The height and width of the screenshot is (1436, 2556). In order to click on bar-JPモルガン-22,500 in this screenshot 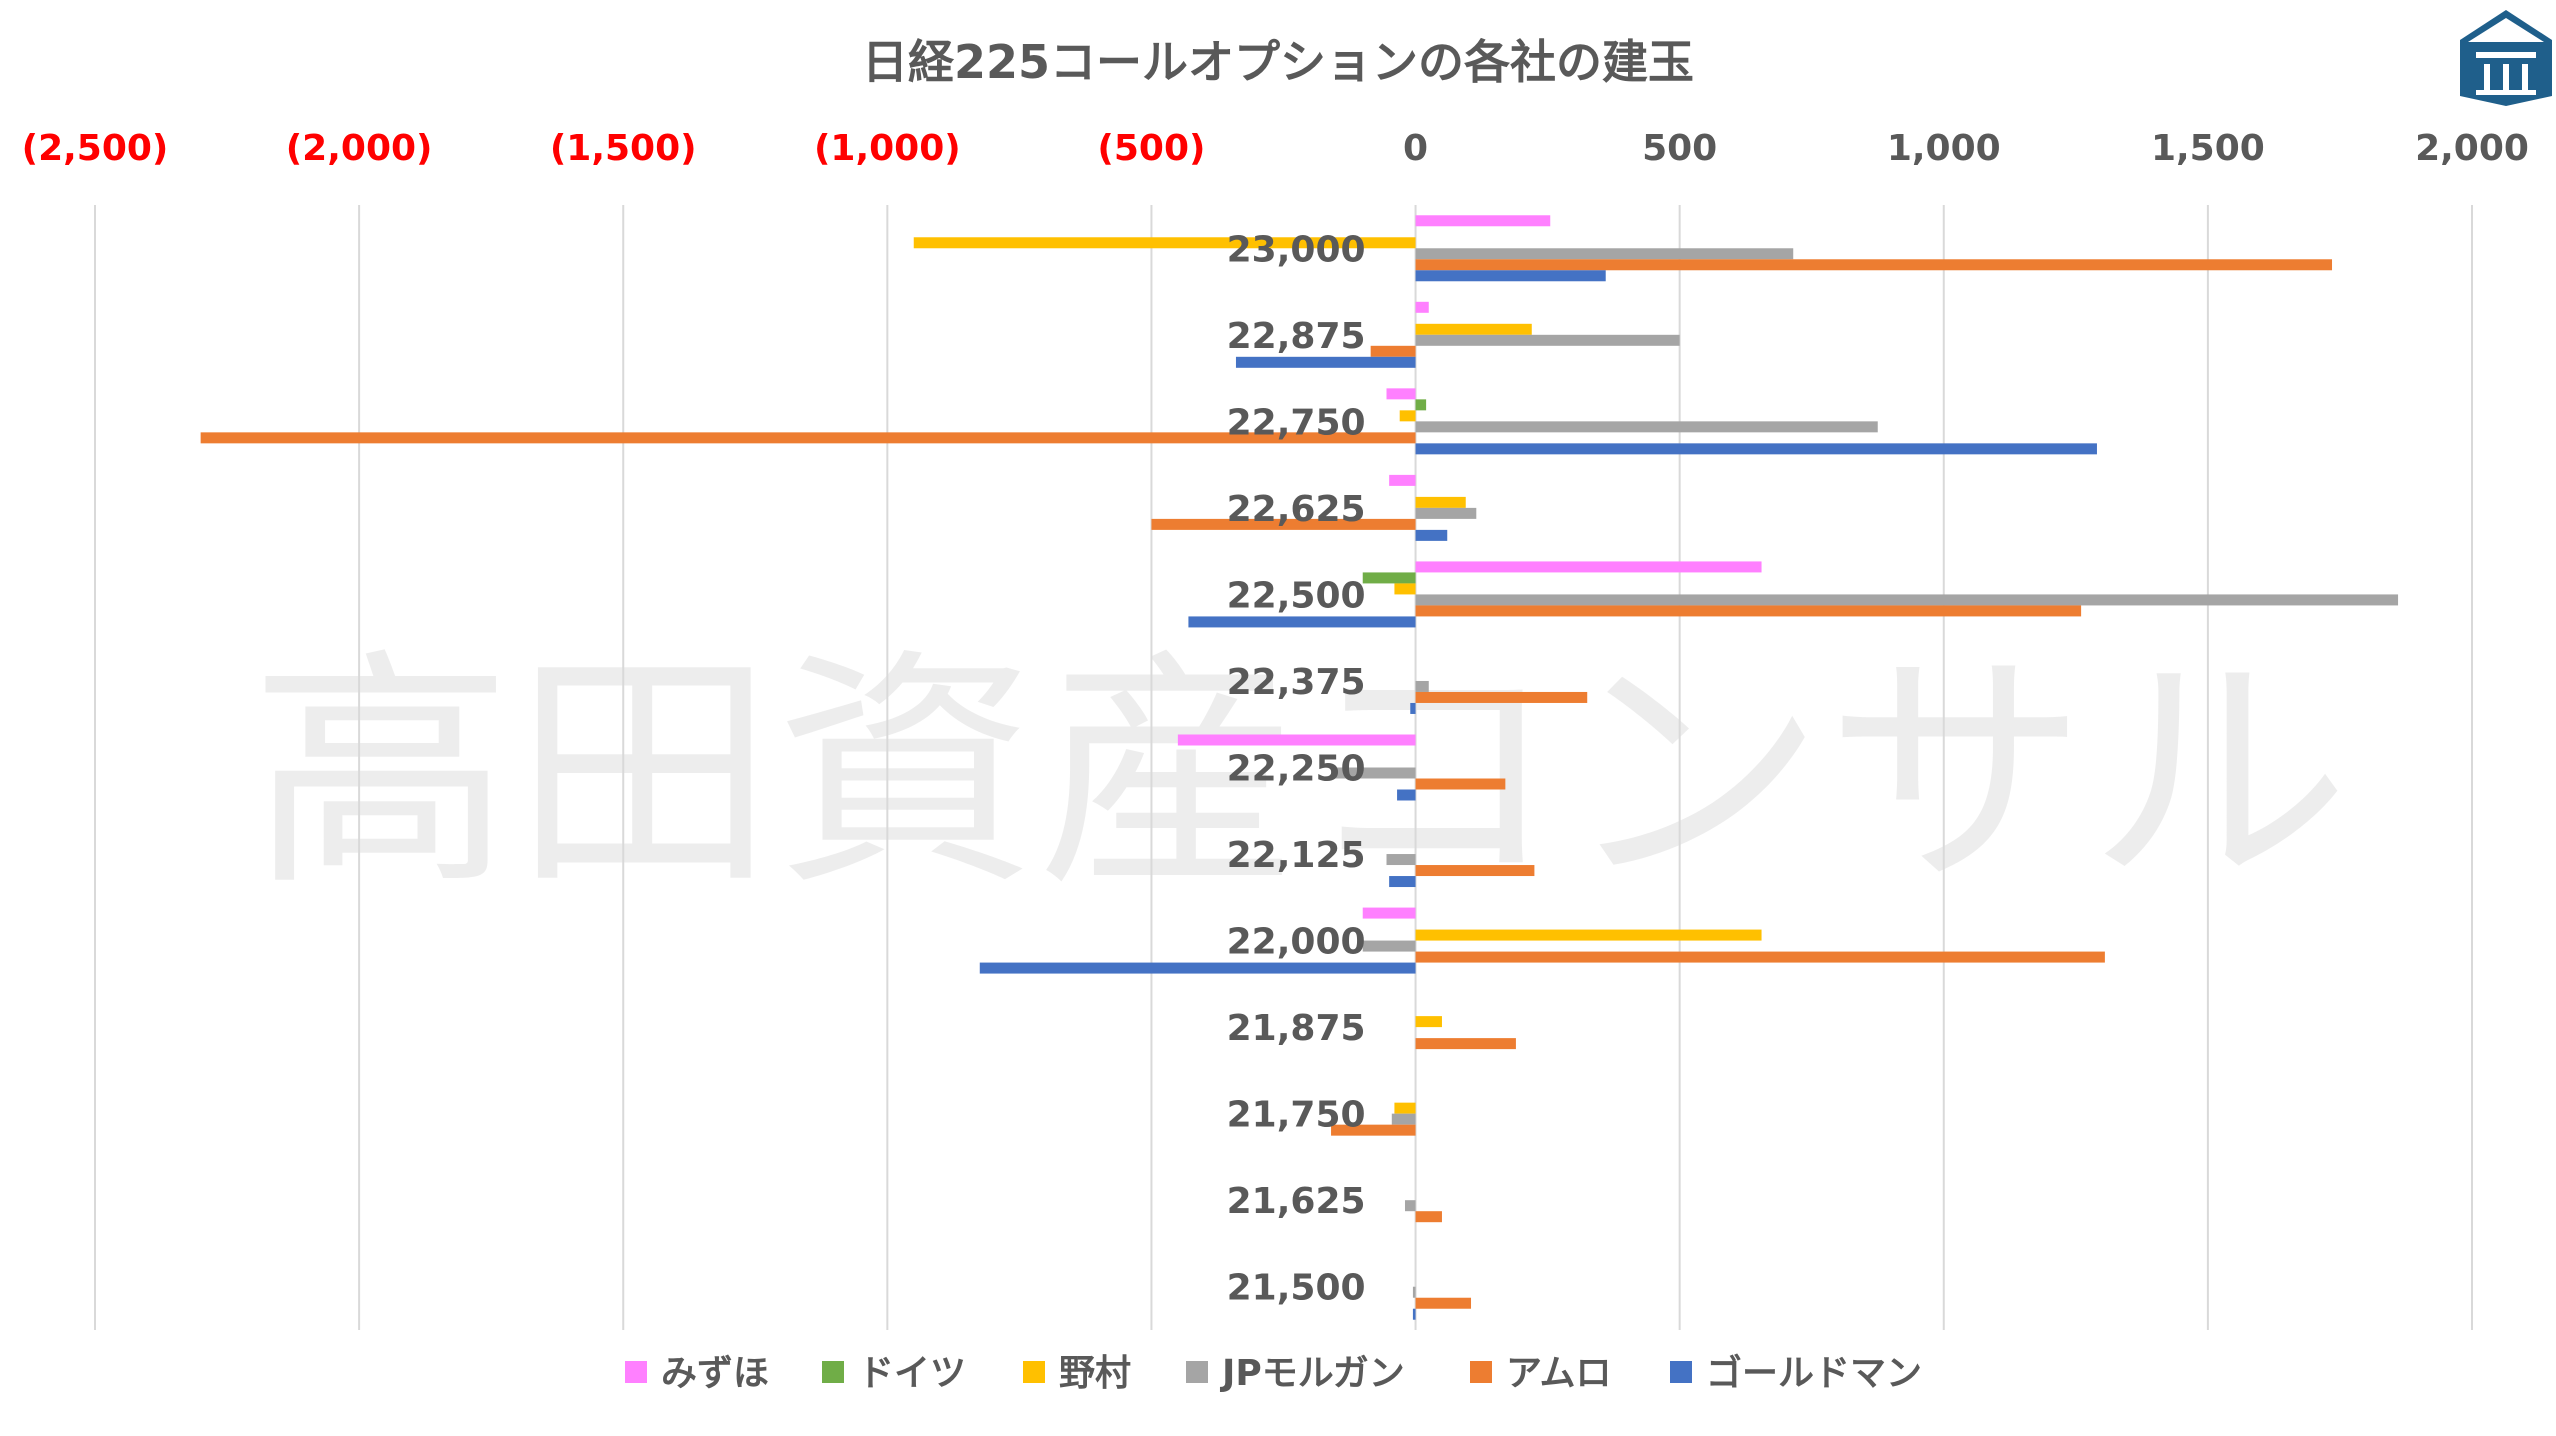, I will do `click(1907, 600)`.